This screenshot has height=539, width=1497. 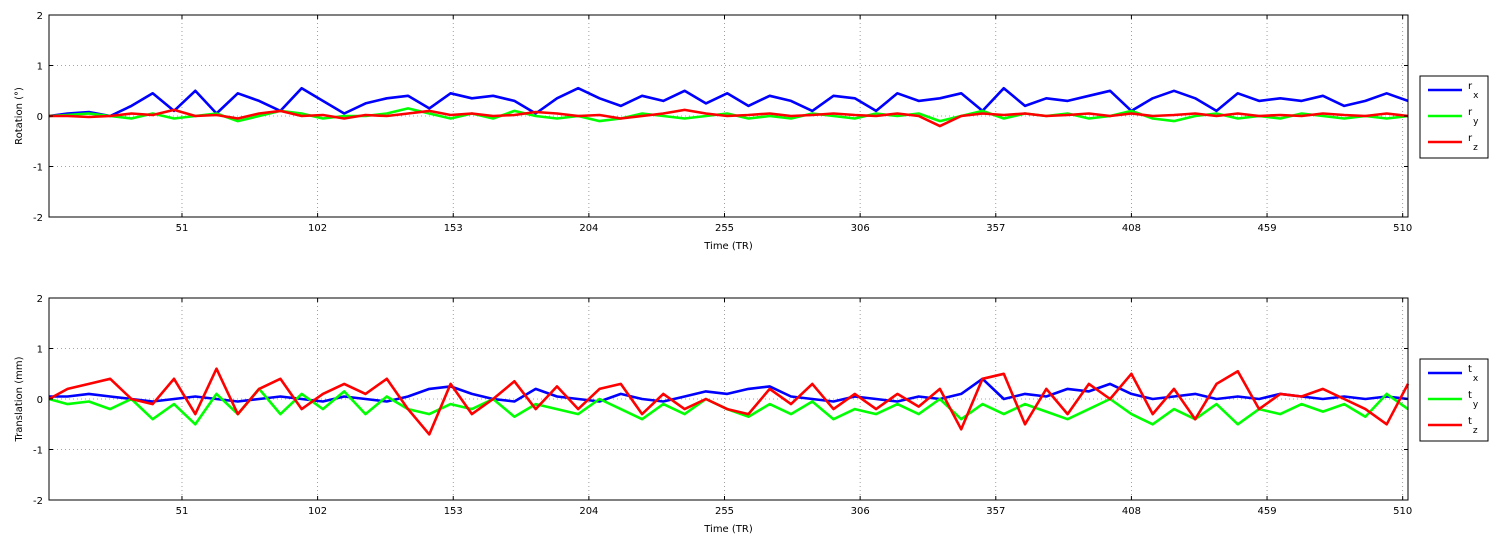 I want to click on series-line-rx, so click(x=728, y=102).